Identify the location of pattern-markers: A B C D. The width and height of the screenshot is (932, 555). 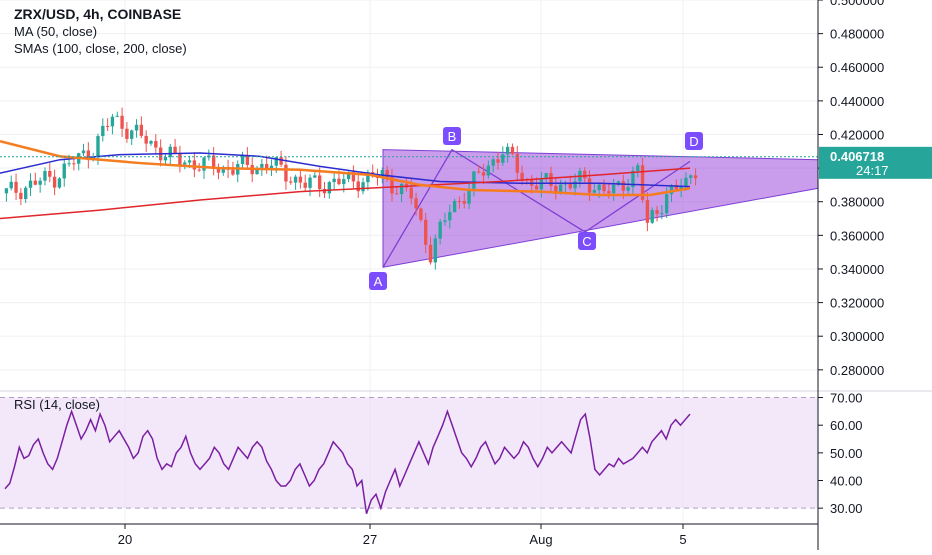
(536, 208).